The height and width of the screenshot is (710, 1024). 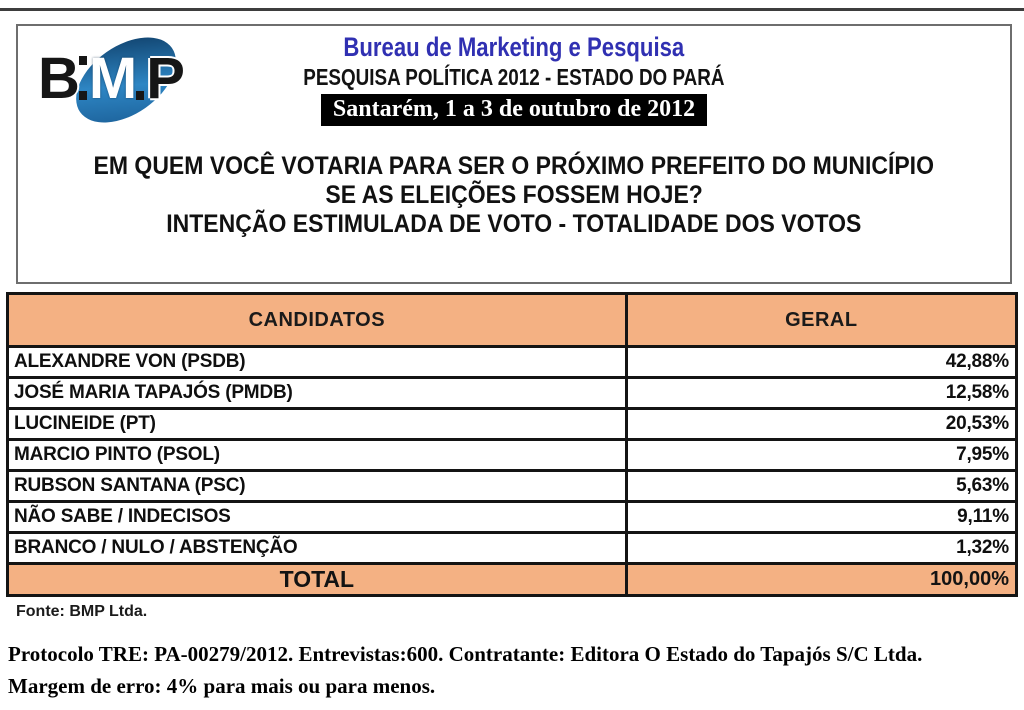 I want to click on candidate-percentage: 5,63%, so click(x=819, y=486).